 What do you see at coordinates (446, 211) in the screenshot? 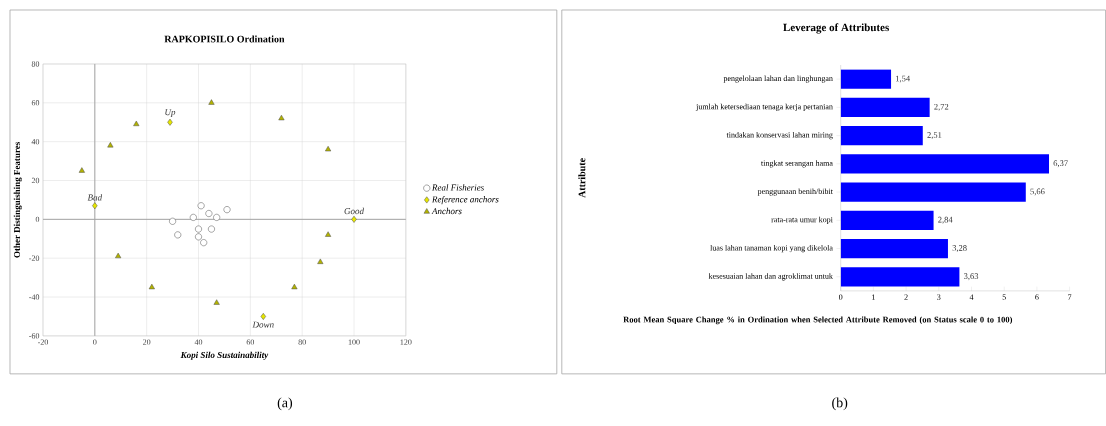
I see `legend-label: Anchors` at bounding box center [446, 211].